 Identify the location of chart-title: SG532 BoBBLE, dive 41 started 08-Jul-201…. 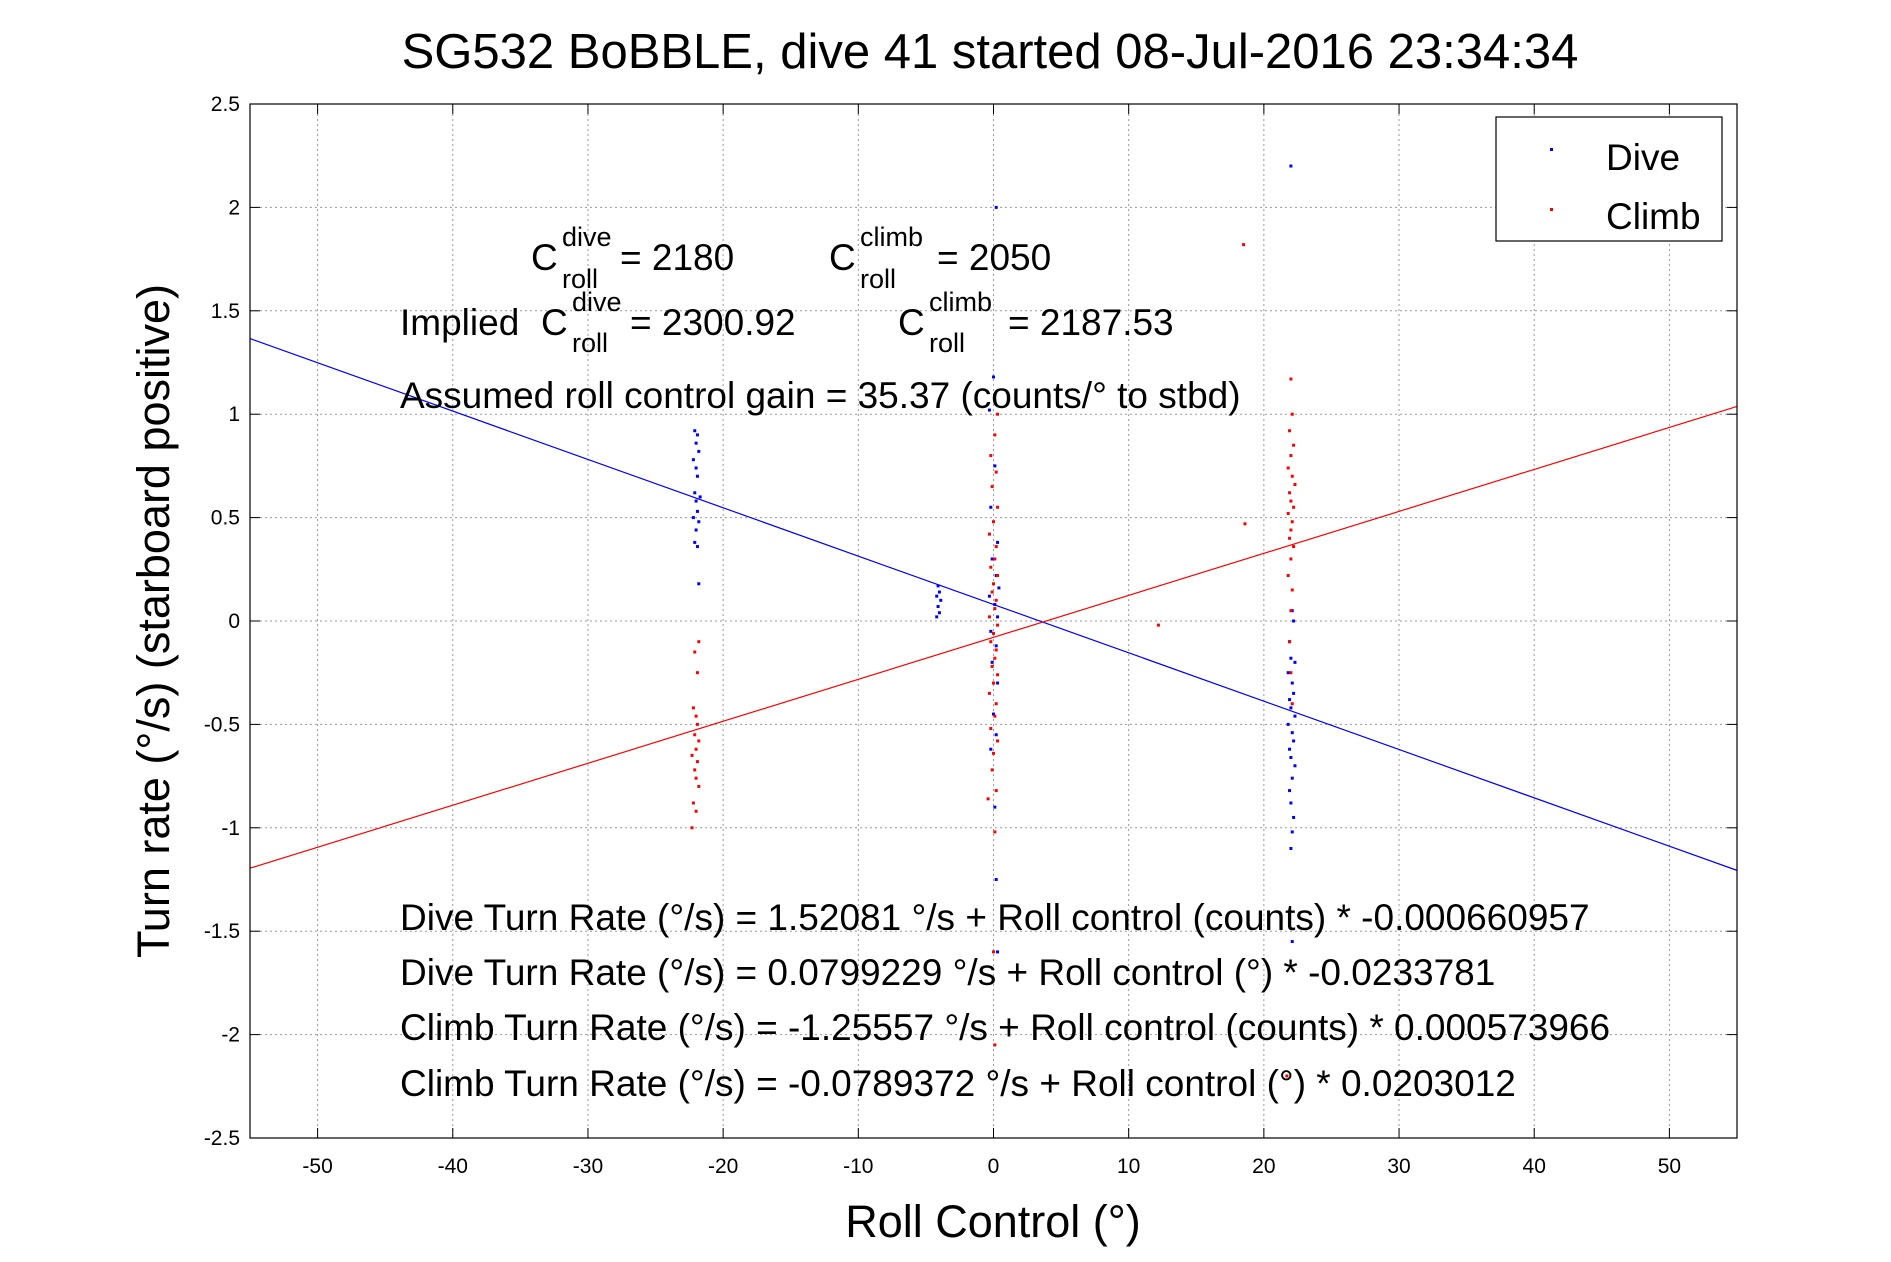
(990, 52).